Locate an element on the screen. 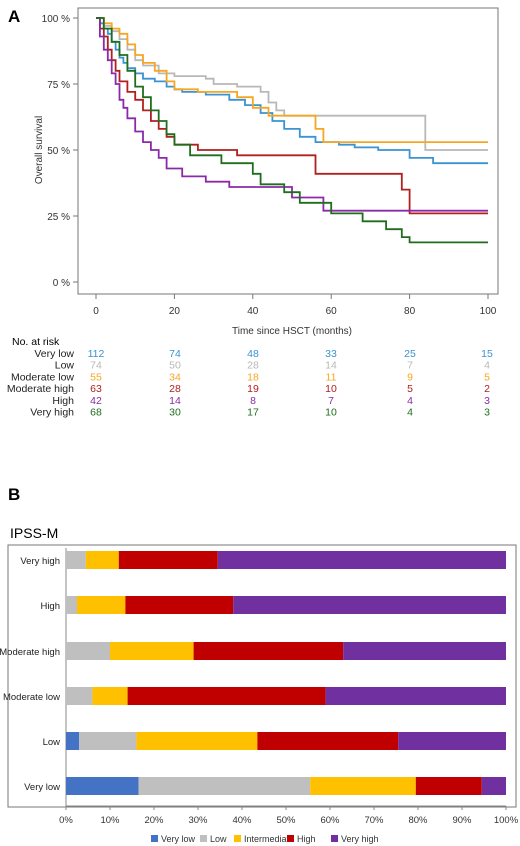  risk-count: 15 is located at coordinates (487, 354).